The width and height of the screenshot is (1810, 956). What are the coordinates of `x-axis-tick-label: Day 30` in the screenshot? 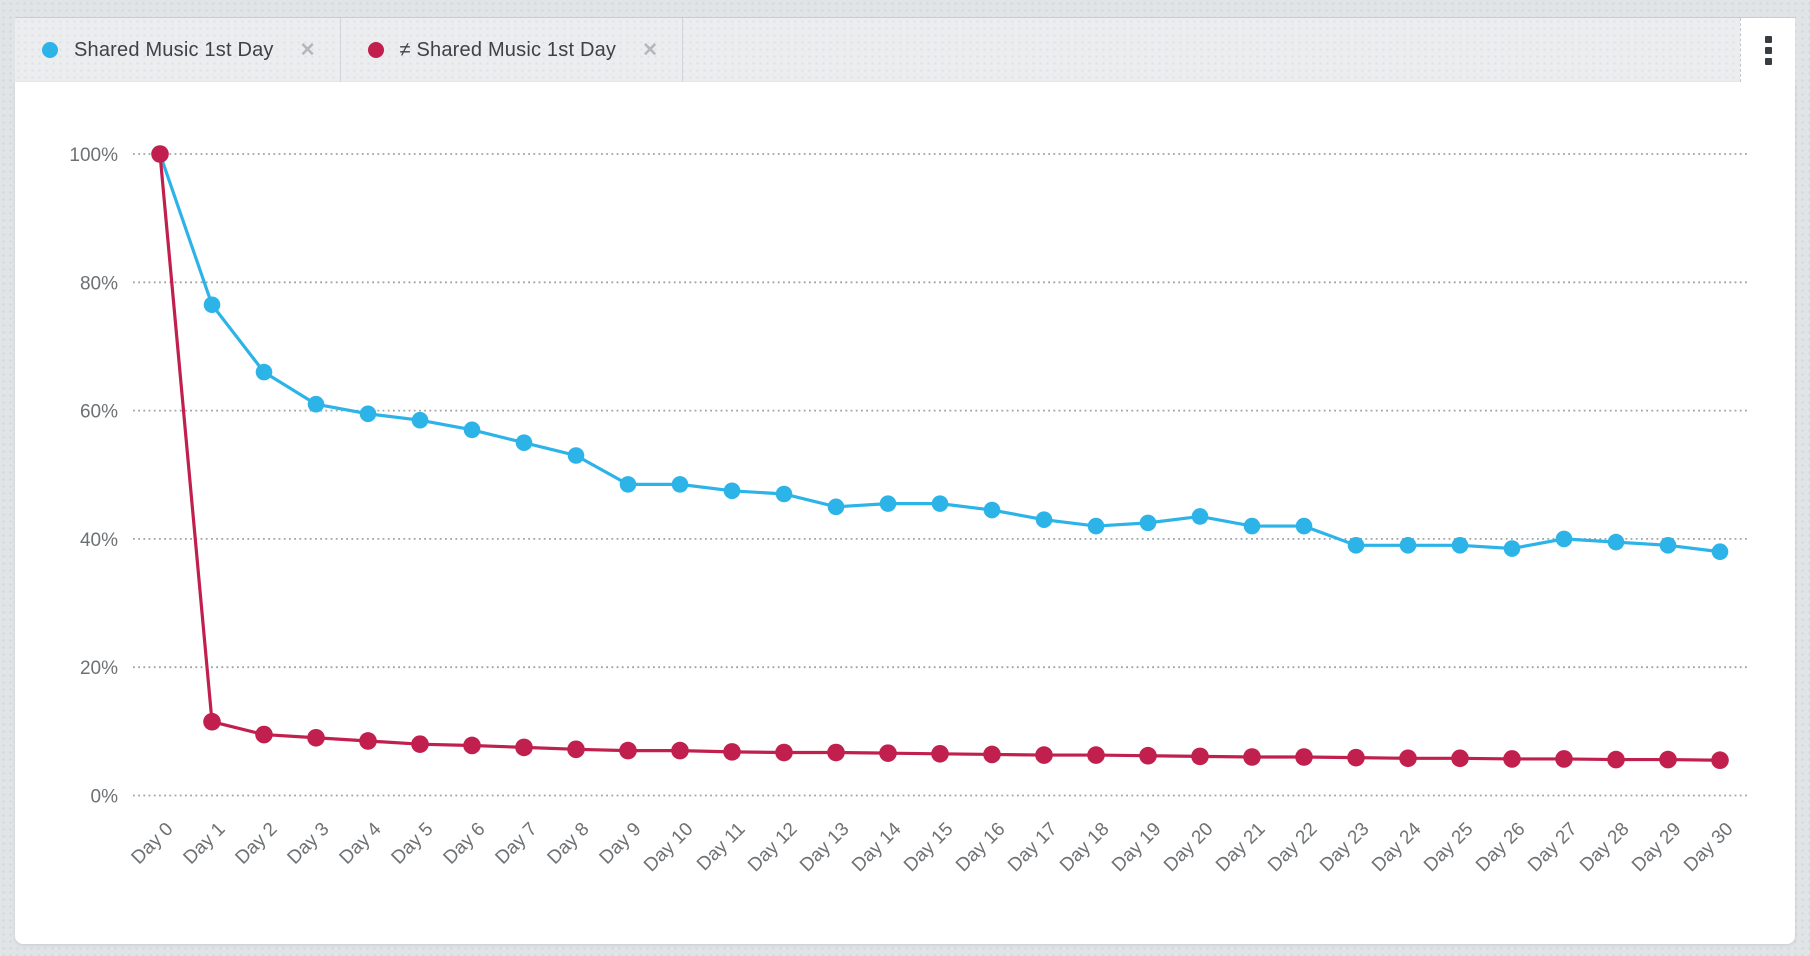 It's located at (1708, 847).